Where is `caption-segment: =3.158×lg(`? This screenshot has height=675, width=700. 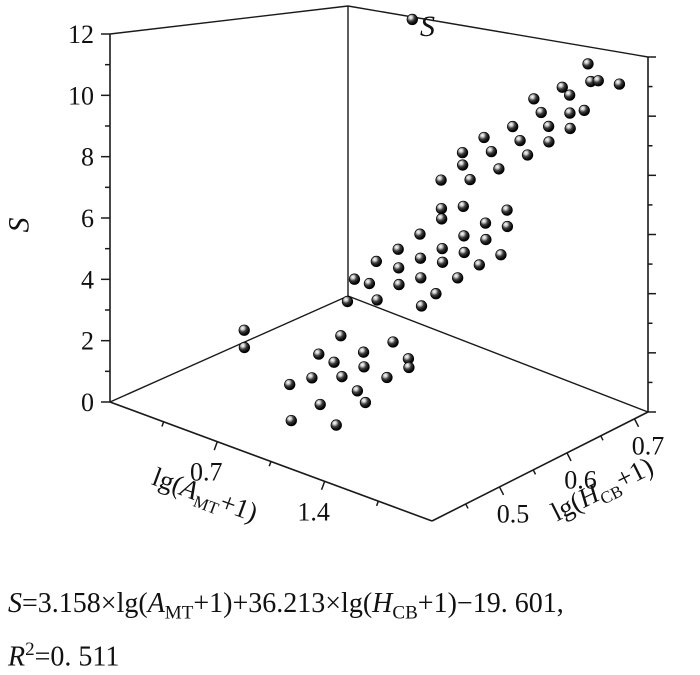
caption-segment: =3.158×lg( is located at coordinates (85, 603).